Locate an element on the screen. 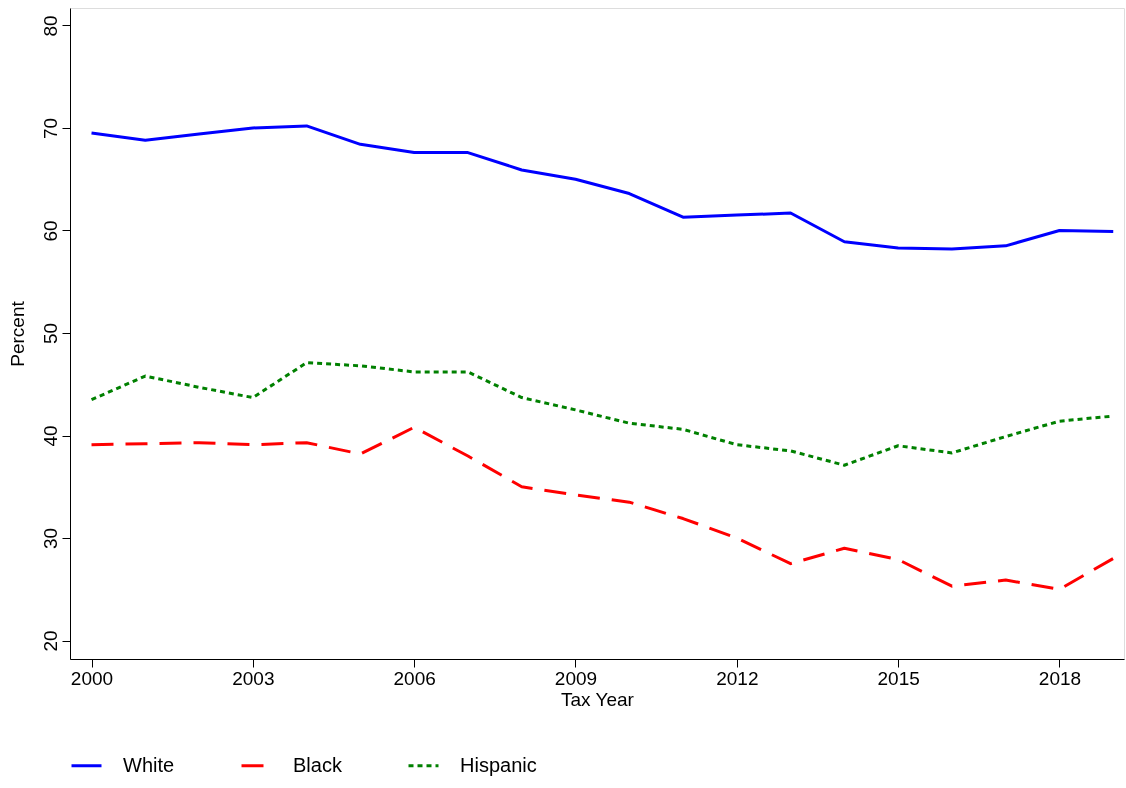  y-tick-label: 20 is located at coordinates (50, 641).